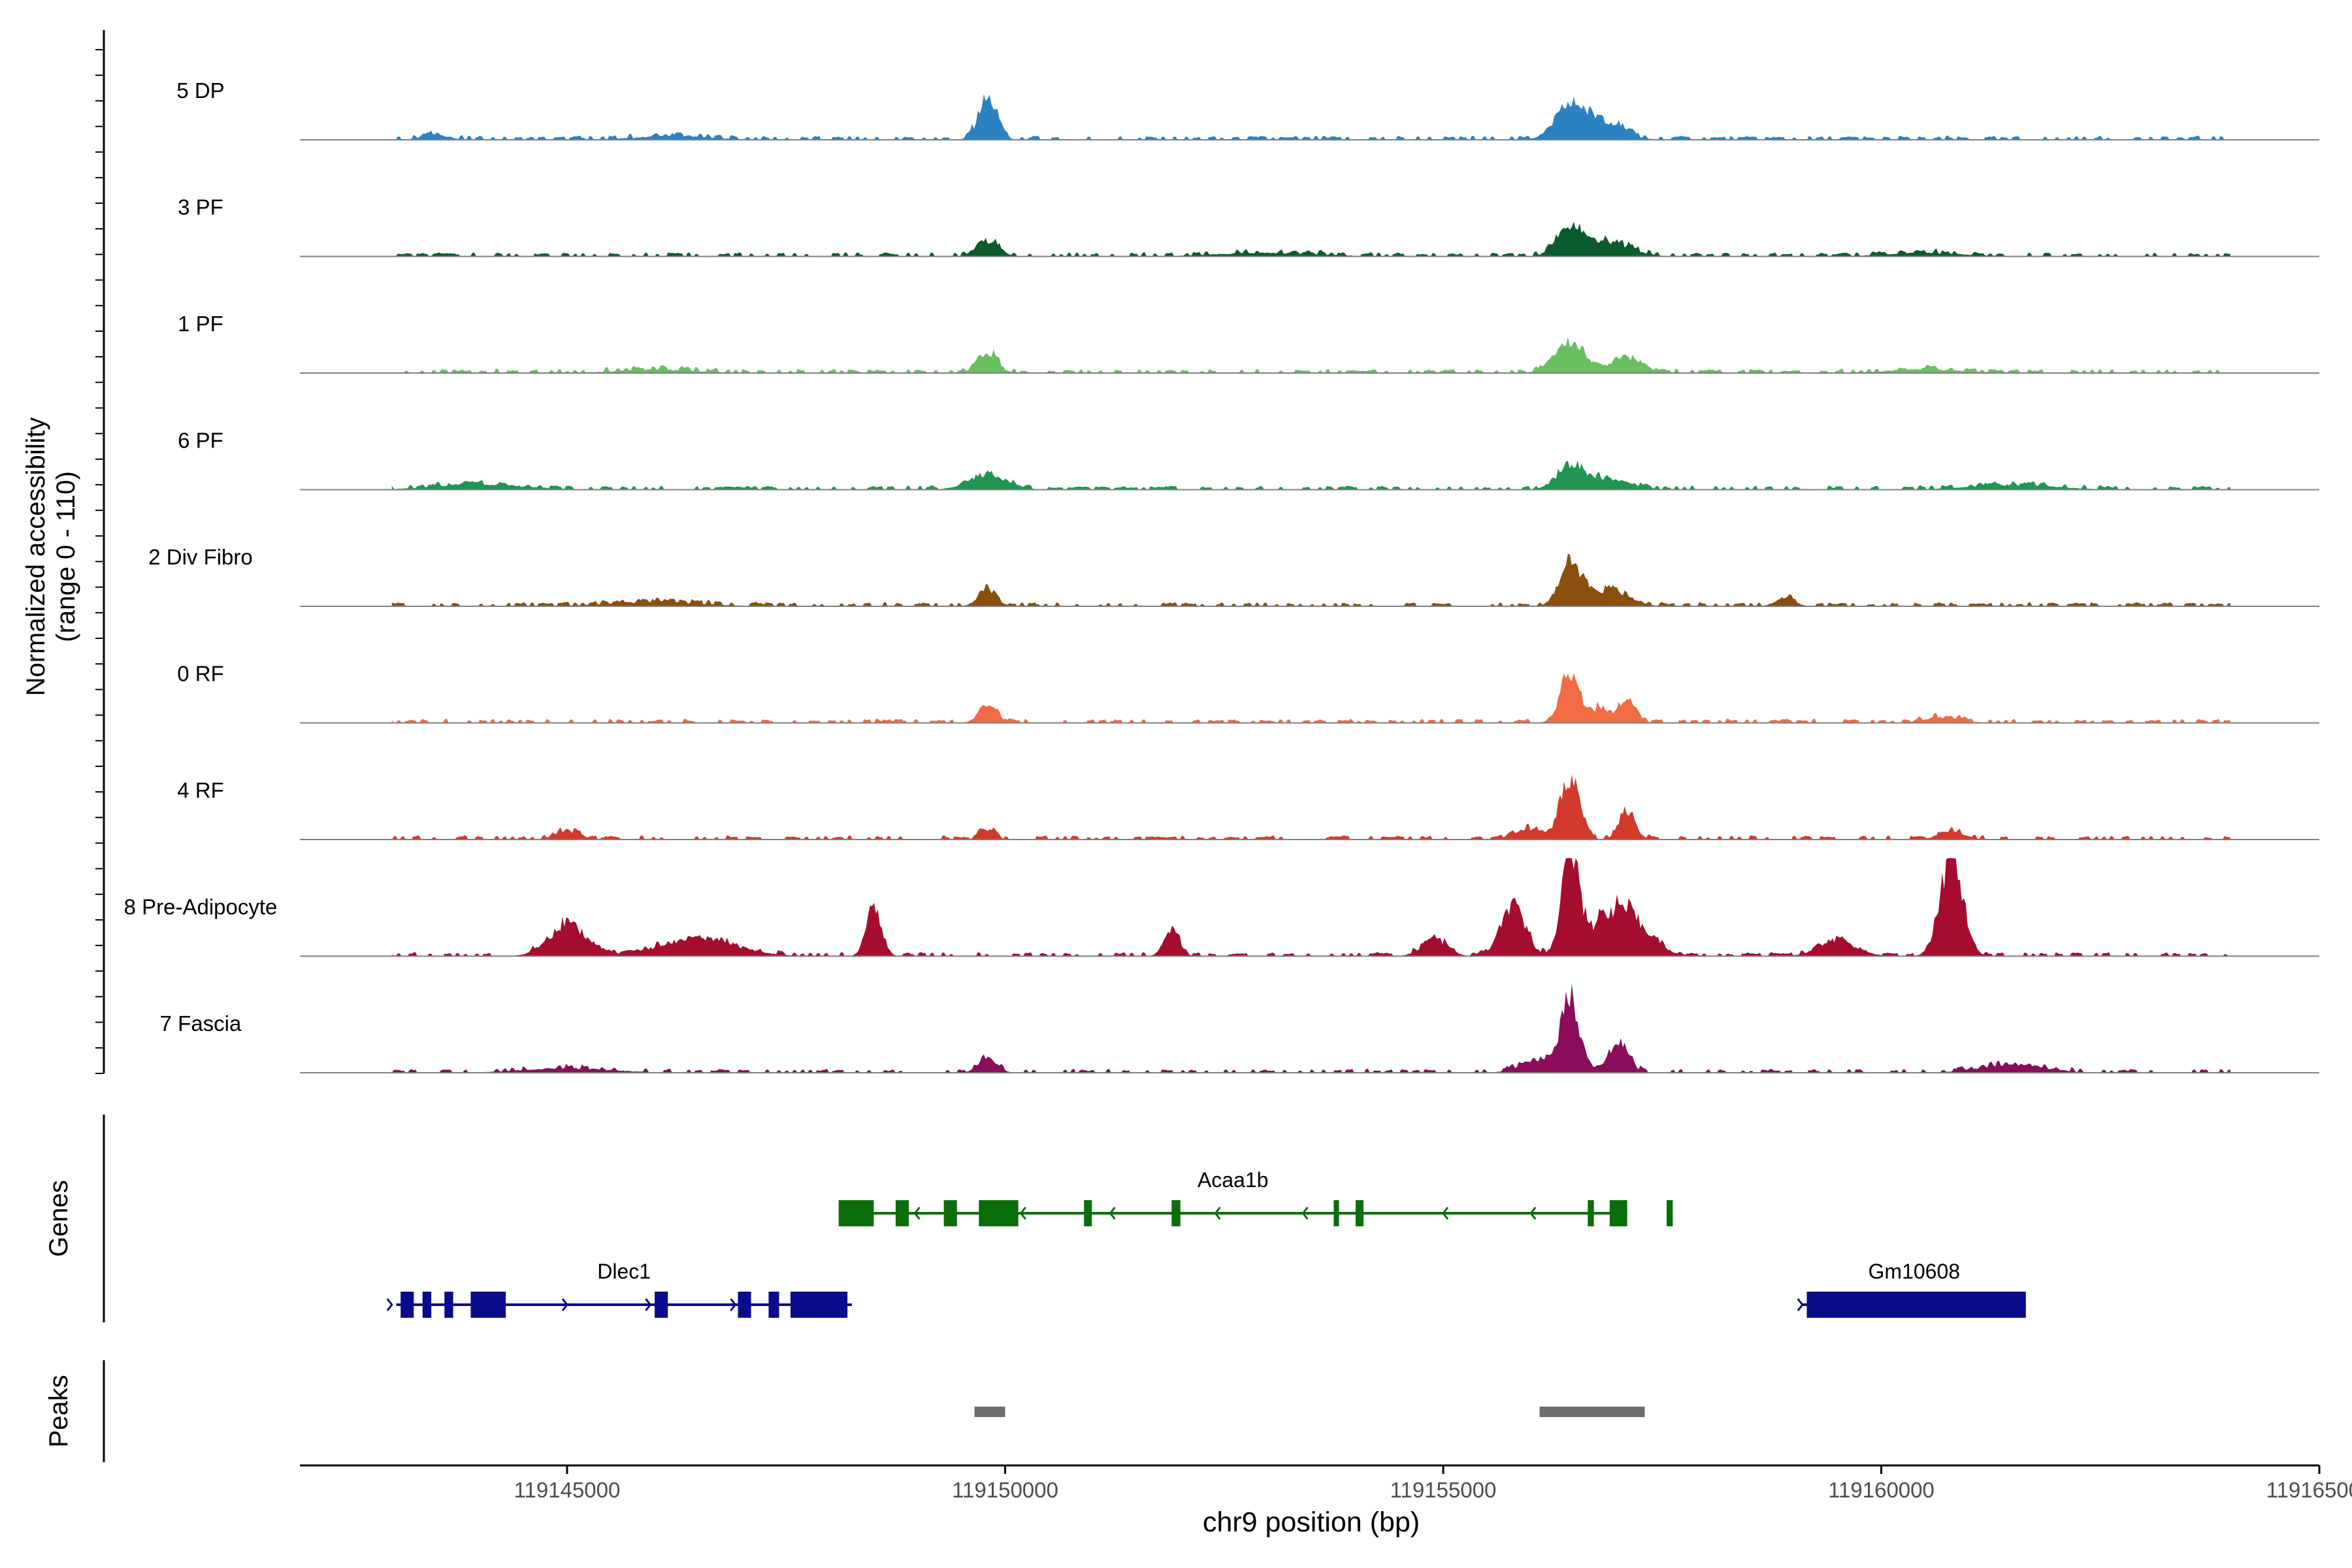  Describe the element at coordinates (58, 1218) in the screenshot. I see `genes-track-label: Genes` at that location.